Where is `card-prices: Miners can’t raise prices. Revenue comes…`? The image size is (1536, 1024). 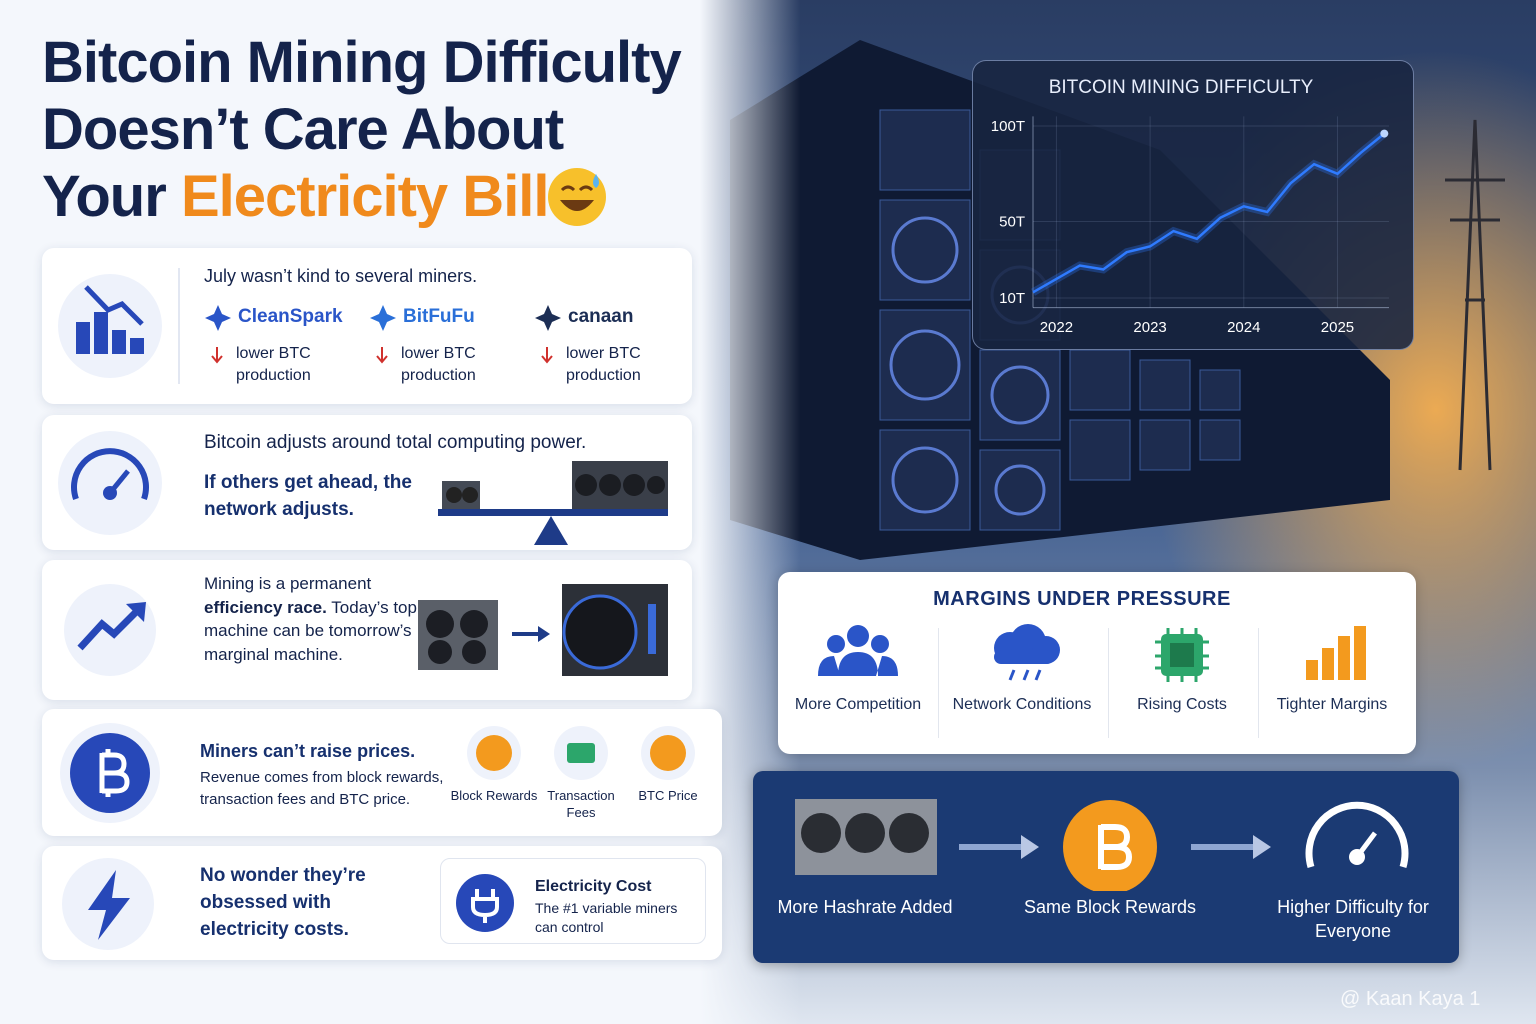 card-prices: Miners can’t raise prices. Revenue comes… is located at coordinates (382, 772).